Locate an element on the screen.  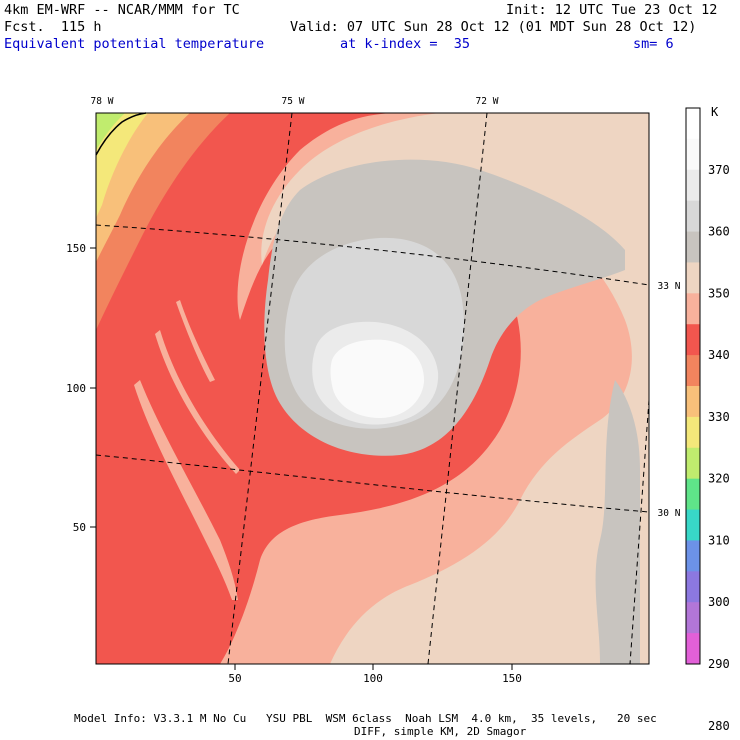
legend-label: 280 is located at coordinates (719, 726).